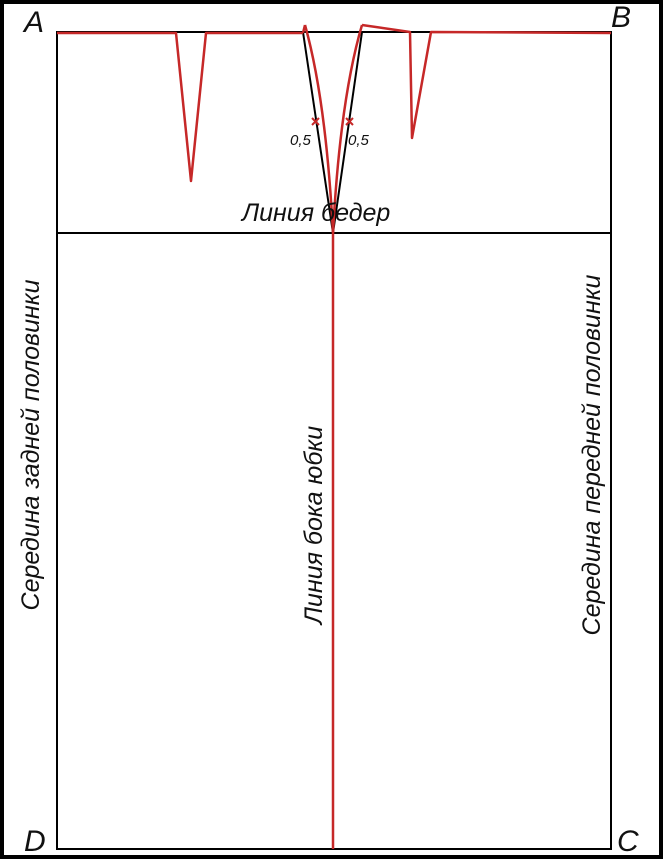 Image resolution: width=663 pixels, height=859 pixels. What do you see at coordinates (301, 140) in the screenshot?
I see `offset-label-left: 0,5` at bounding box center [301, 140].